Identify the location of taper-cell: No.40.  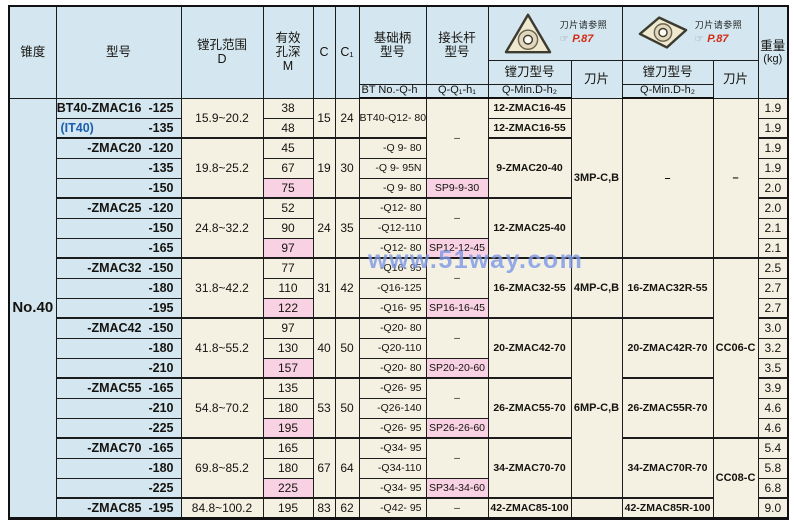
(32, 308).